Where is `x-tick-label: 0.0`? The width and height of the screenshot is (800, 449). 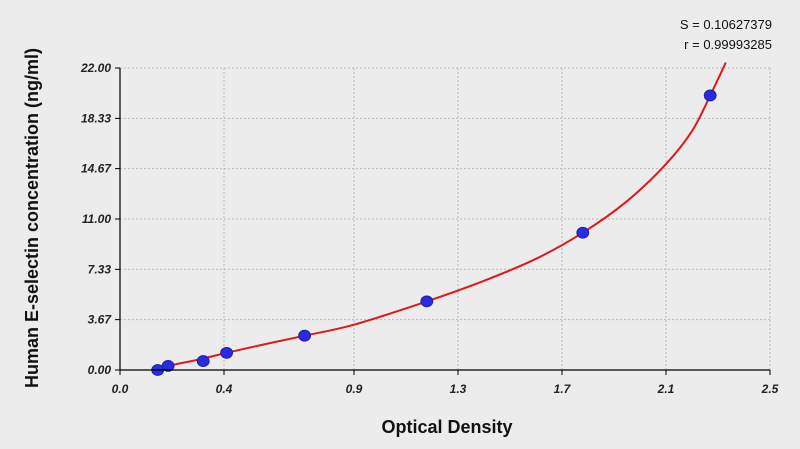 x-tick-label: 0.0 is located at coordinates (120, 389).